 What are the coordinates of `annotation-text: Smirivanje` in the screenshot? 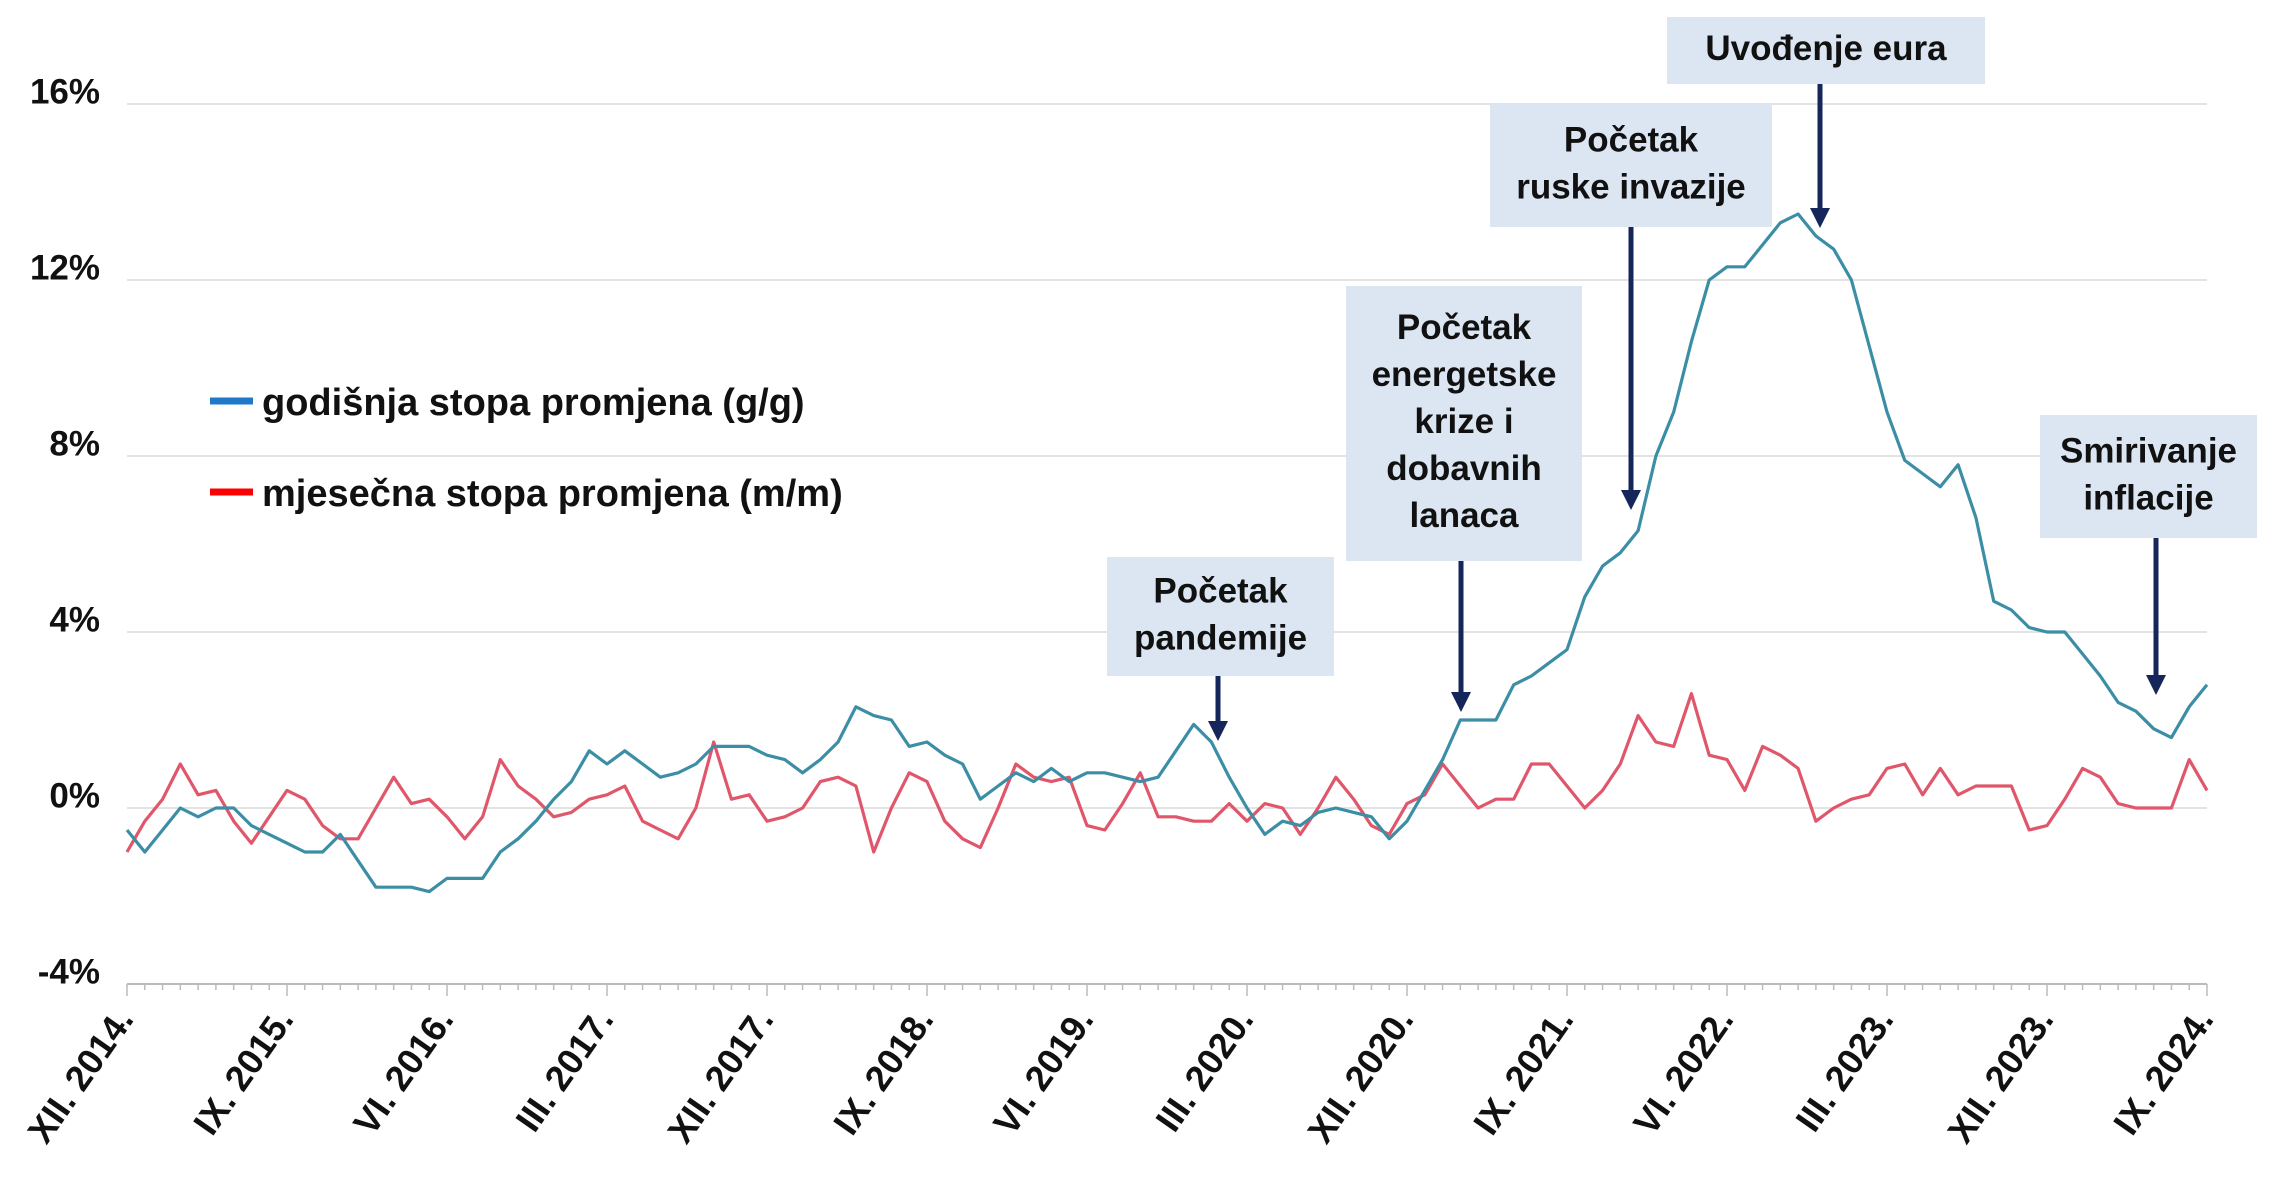 It's located at (2148, 450).